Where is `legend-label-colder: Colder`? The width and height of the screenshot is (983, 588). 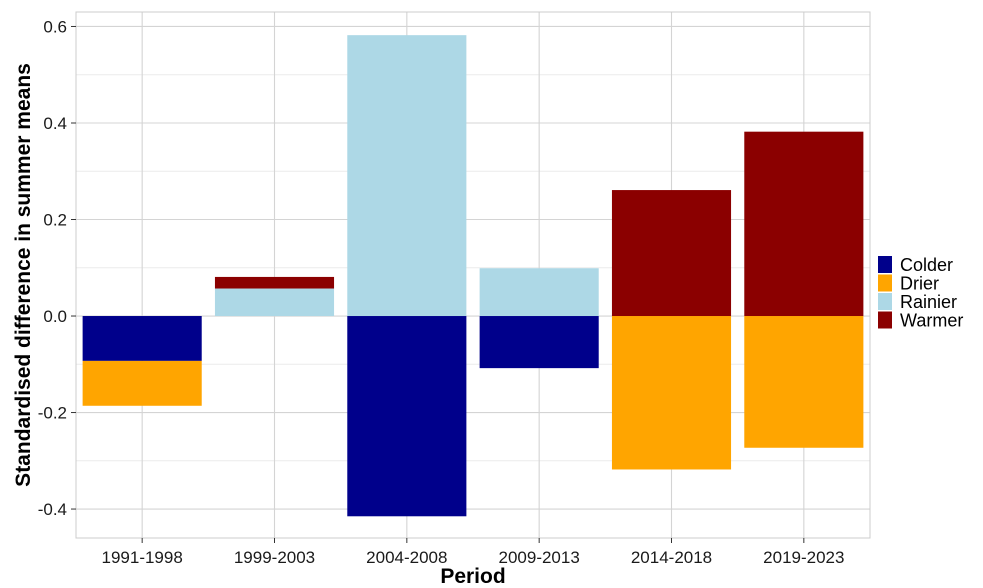 legend-label-colder: Colder is located at coordinates (926, 265).